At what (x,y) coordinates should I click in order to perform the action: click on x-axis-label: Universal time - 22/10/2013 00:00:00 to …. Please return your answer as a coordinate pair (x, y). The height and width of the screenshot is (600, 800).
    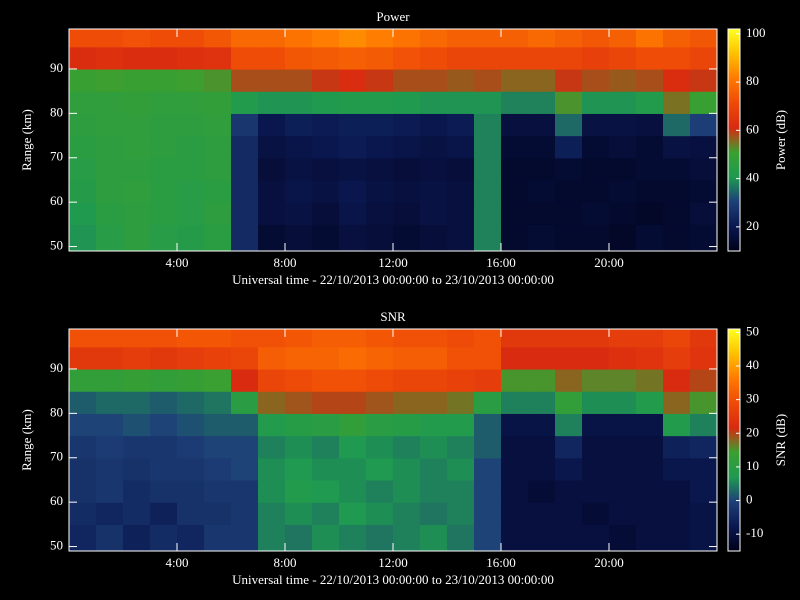
    Looking at the image, I should click on (393, 579).